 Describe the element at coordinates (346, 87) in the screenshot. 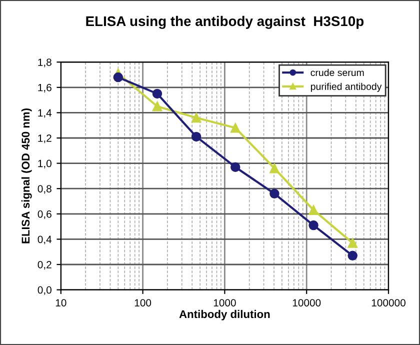

I see `legend-label: purified antibody` at that location.